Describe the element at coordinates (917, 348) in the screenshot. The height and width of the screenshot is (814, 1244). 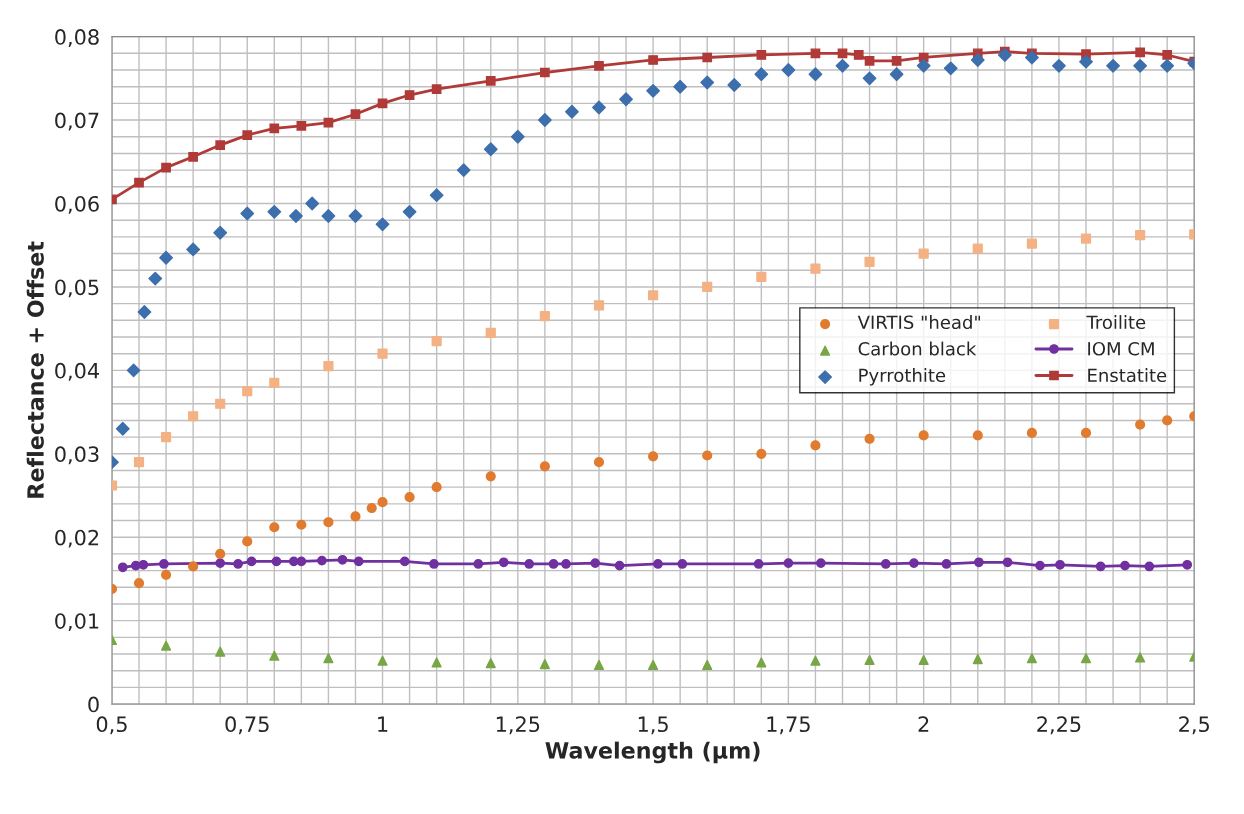
I see `legend-label: Carbon black` at that location.